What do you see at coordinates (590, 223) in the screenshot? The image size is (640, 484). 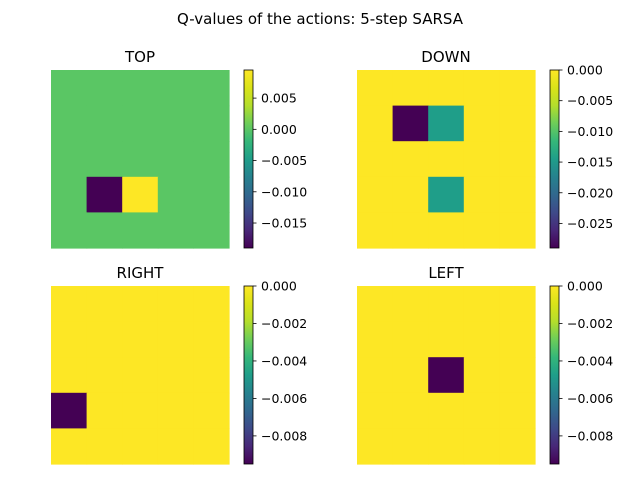 I see `colorbar-tick-label: −0.025` at bounding box center [590, 223].